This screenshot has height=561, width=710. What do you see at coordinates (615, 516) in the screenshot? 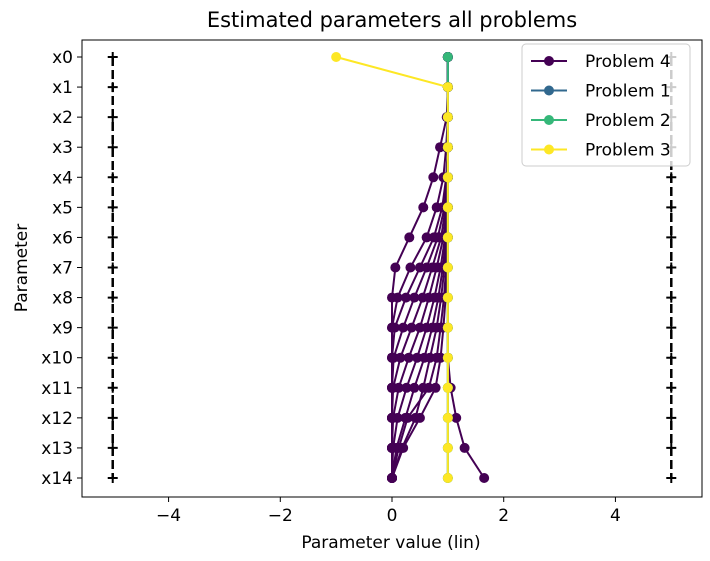
I see `x-tick-label: 4` at bounding box center [615, 516].